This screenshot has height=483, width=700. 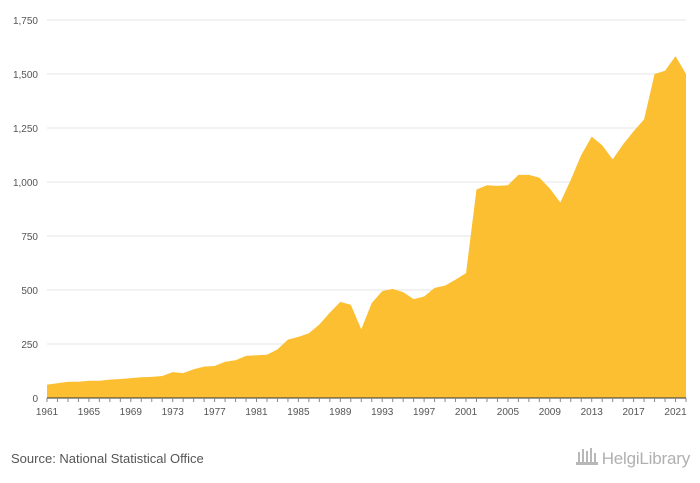 I want to click on y-tick-label: 500, so click(x=29, y=291).